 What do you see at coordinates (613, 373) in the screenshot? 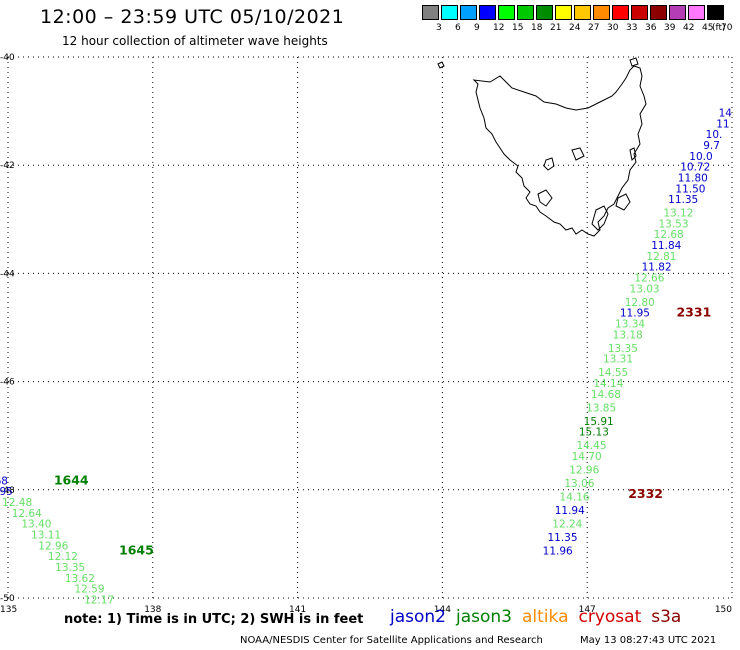
I see `wave-height-label: 14.55` at bounding box center [613, 373].